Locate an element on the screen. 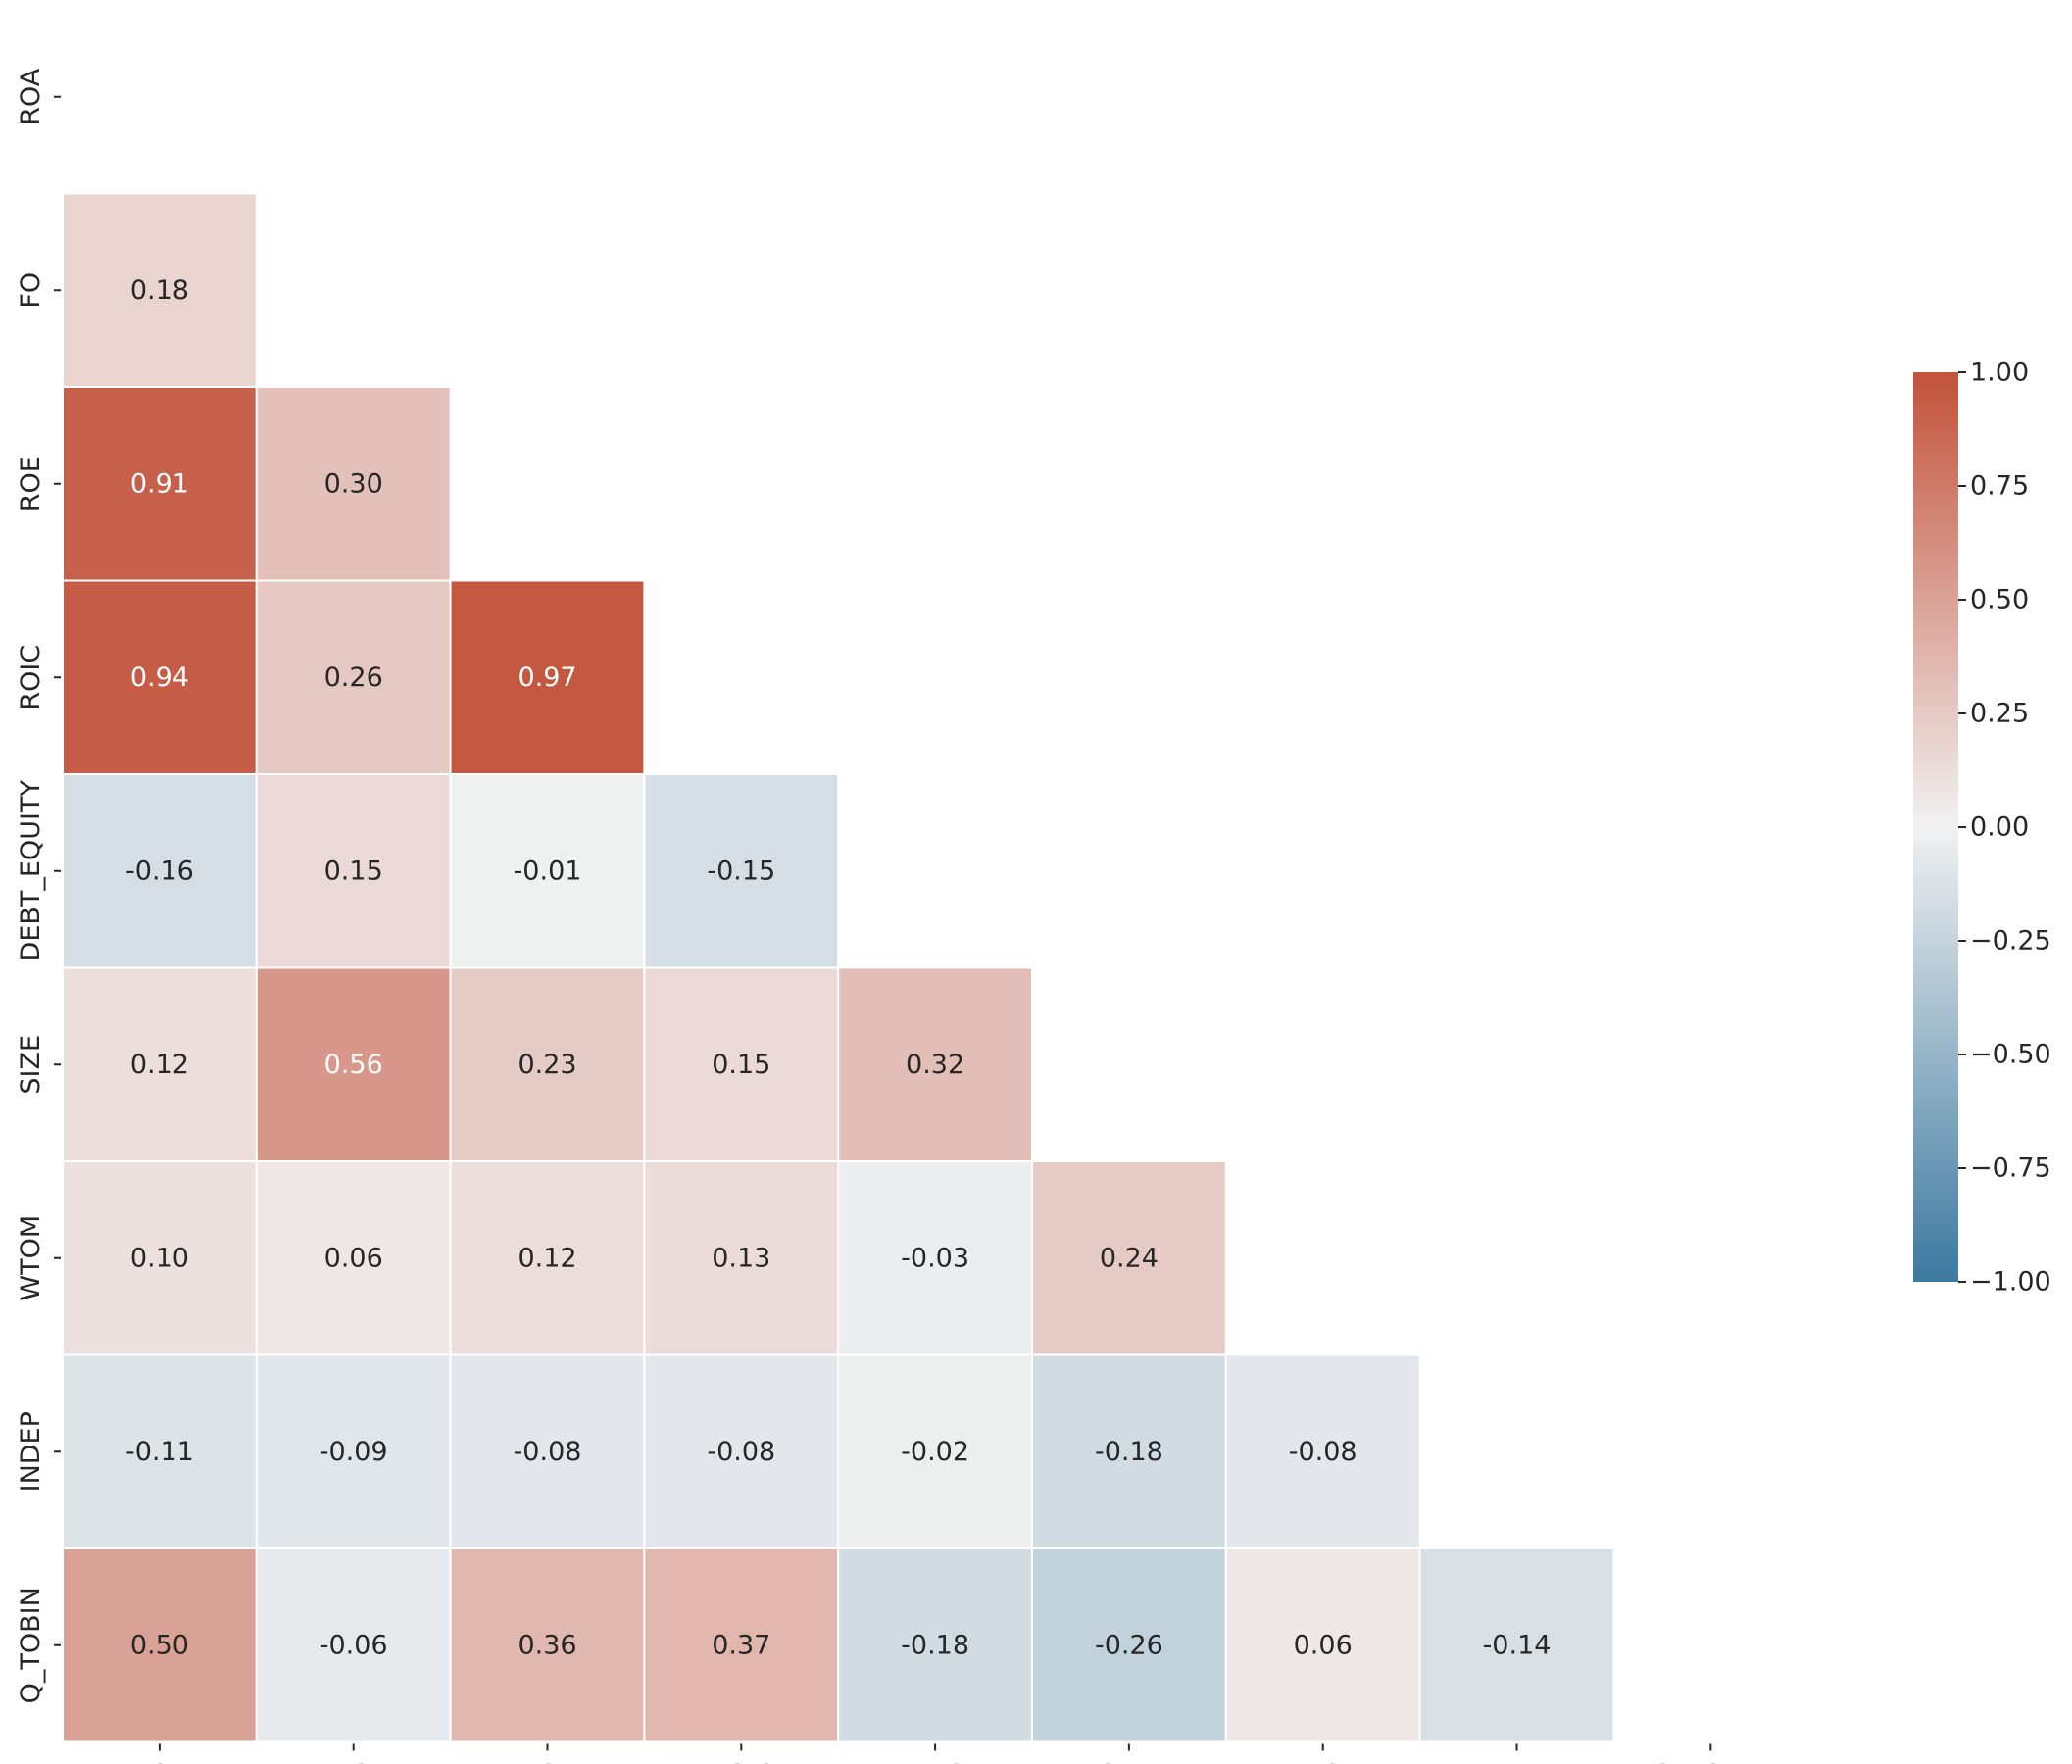 This screenshot has width=2072, height=1764. heatmap-cell-indep-fo is located at coordinates (353, 1451).